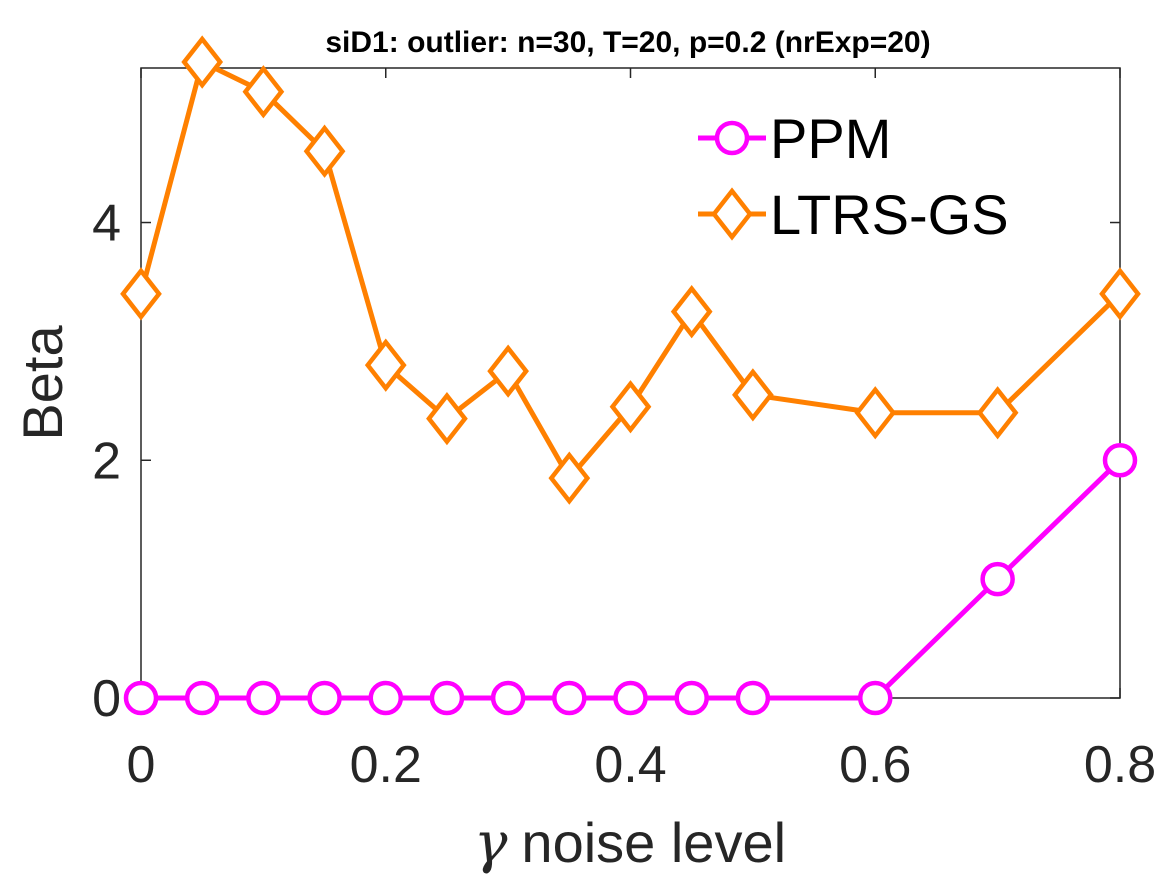 The width and height of the screenshot is (1167, 875). I want to click on x-tick-label: 0.8, so click(1120, 765).